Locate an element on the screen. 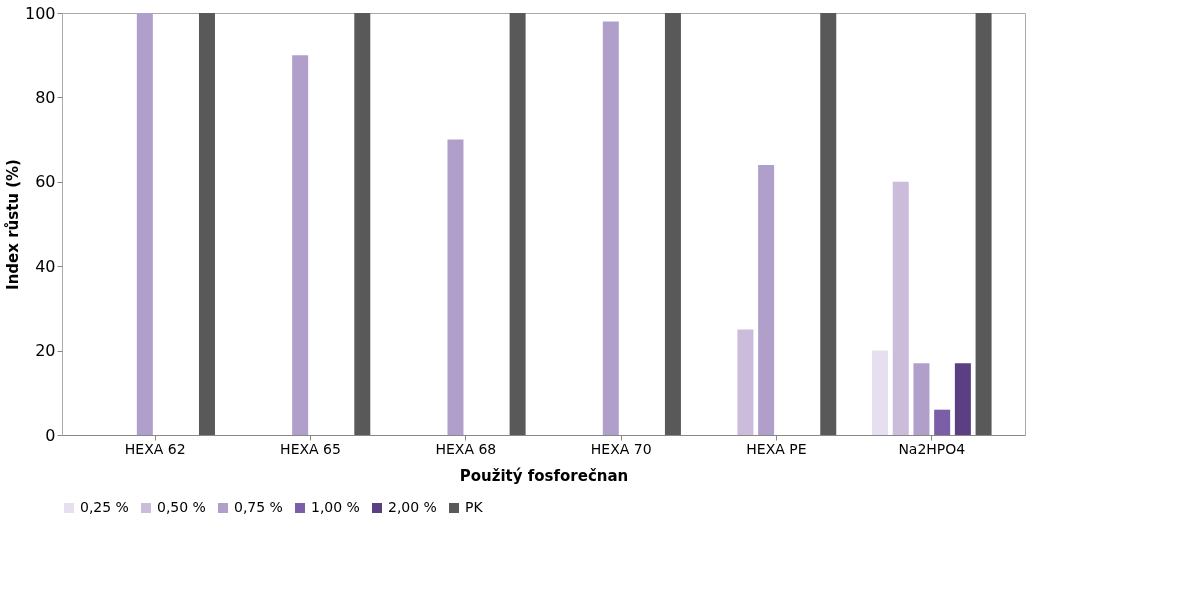 The image size is (1178, 615). y-tick-label: 80 is located at coordinates (45, 97).